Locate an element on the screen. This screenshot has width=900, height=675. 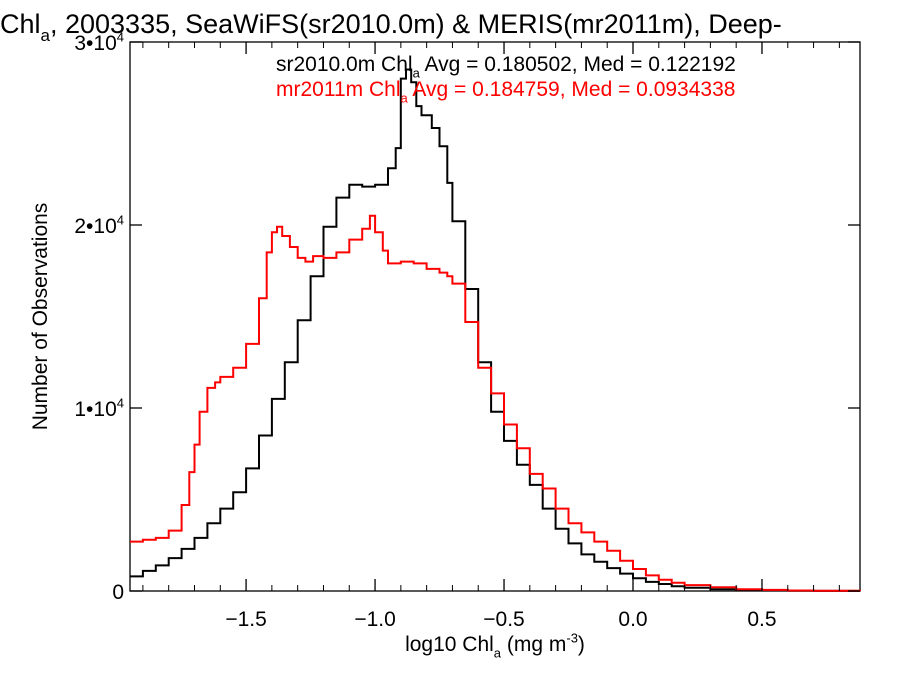
x-axis-label: log10 Chla (mg m-3) is located at coordinates (495, 646).